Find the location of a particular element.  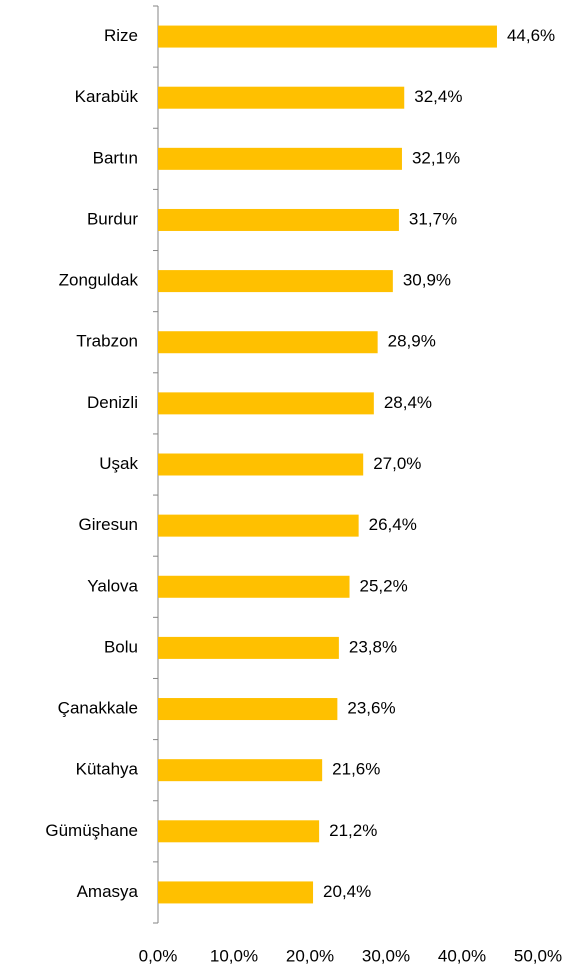

y-tick-label: Rize is located at coordinates (121, 35).